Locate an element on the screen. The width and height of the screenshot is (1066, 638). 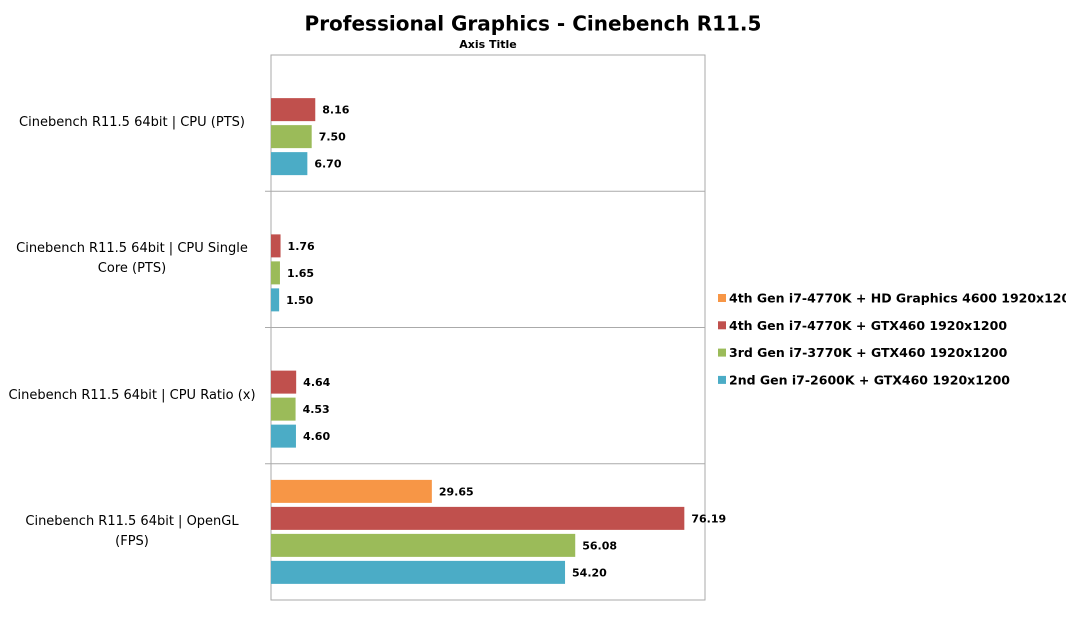
data-label: 6.70 is located at coordinates (327, 164).